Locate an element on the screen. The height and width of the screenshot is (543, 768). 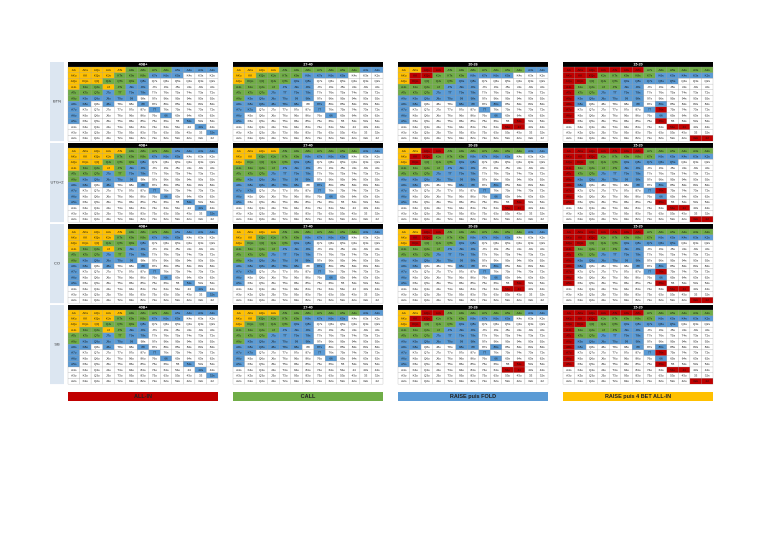
hand-label: A9o is located at coordinates (404, 341).